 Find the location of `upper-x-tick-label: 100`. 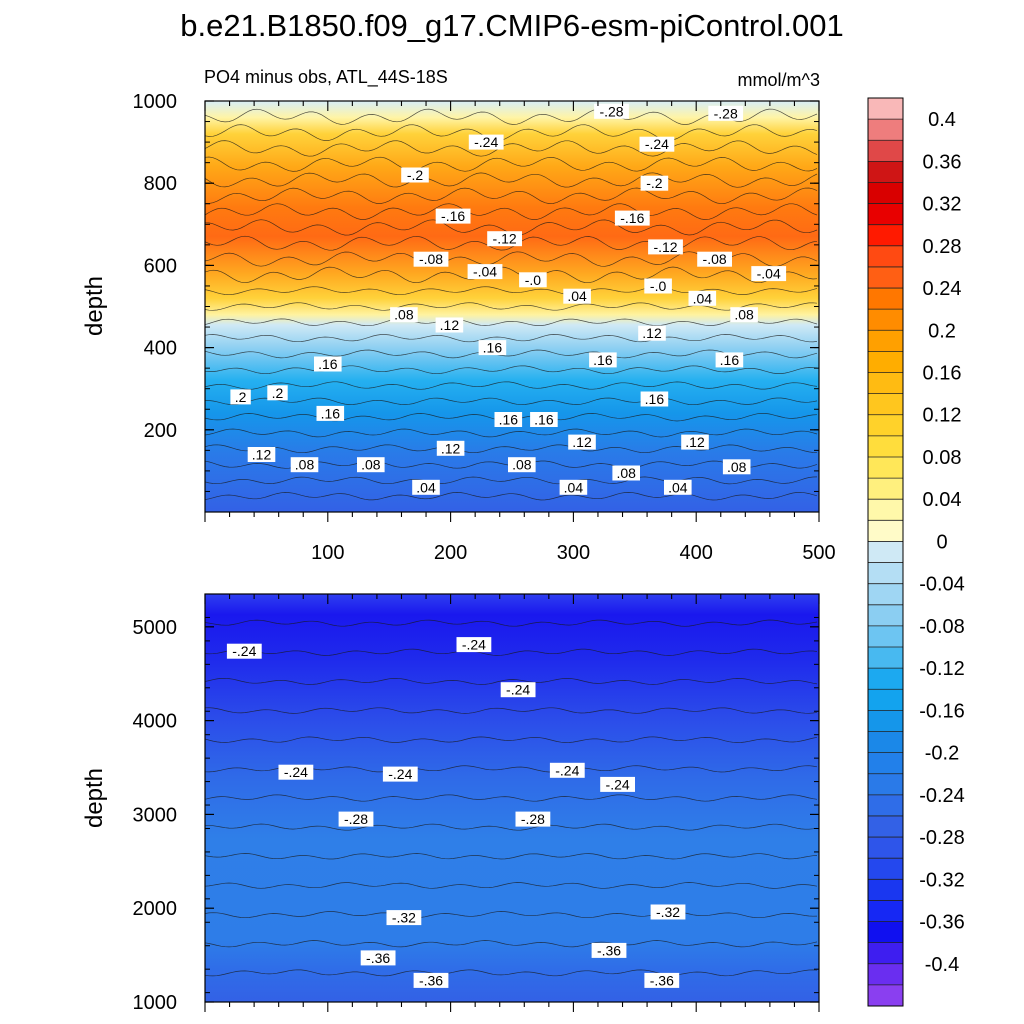

upper-x-tick-label: 100 is located at coordinates (327, 553).